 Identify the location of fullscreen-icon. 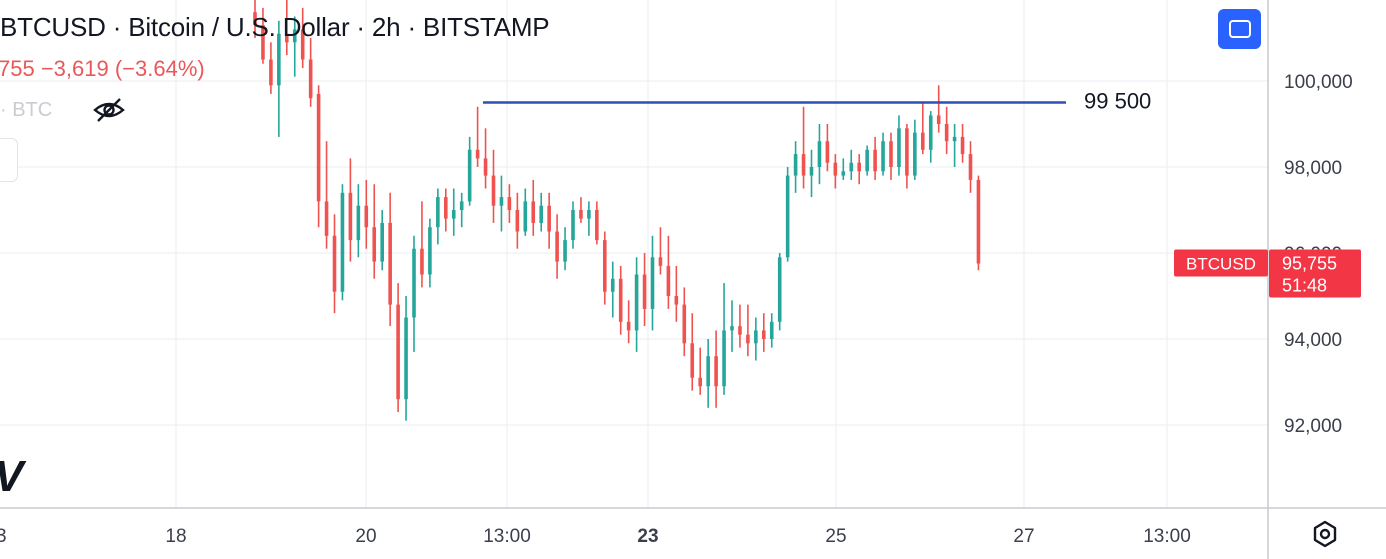
(1239, 29).